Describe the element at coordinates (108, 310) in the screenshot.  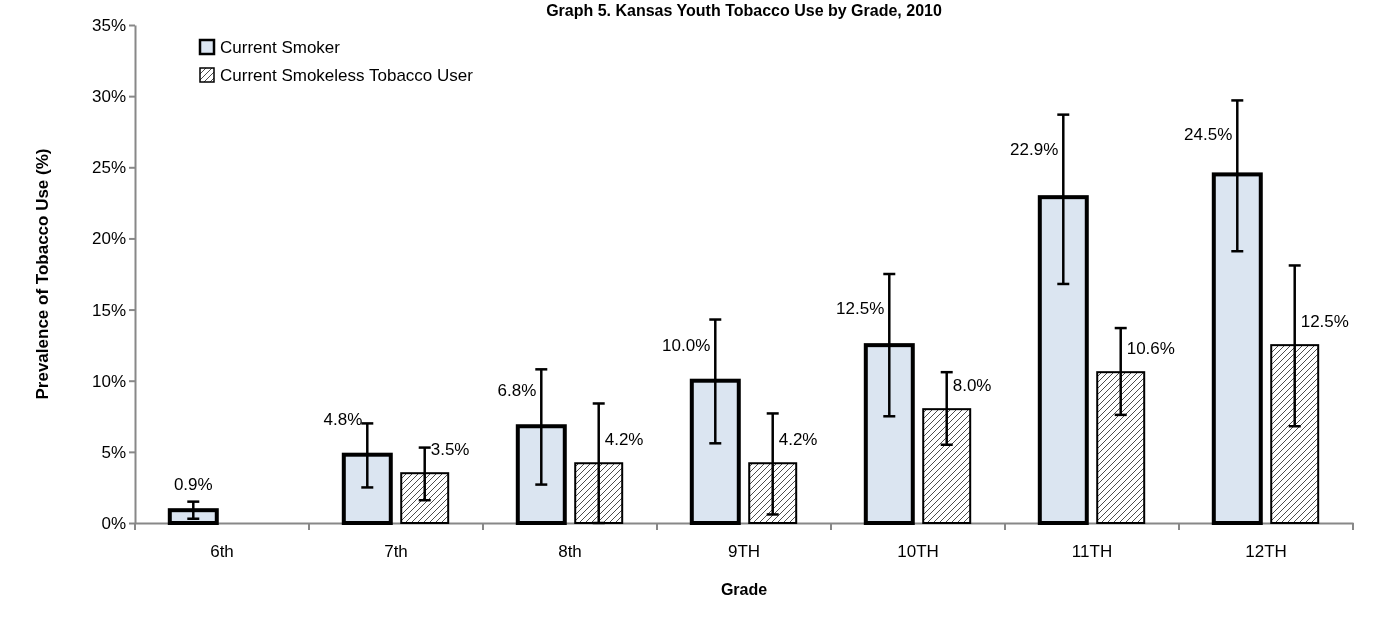
I see `y-tick-label: 15%` at that location.